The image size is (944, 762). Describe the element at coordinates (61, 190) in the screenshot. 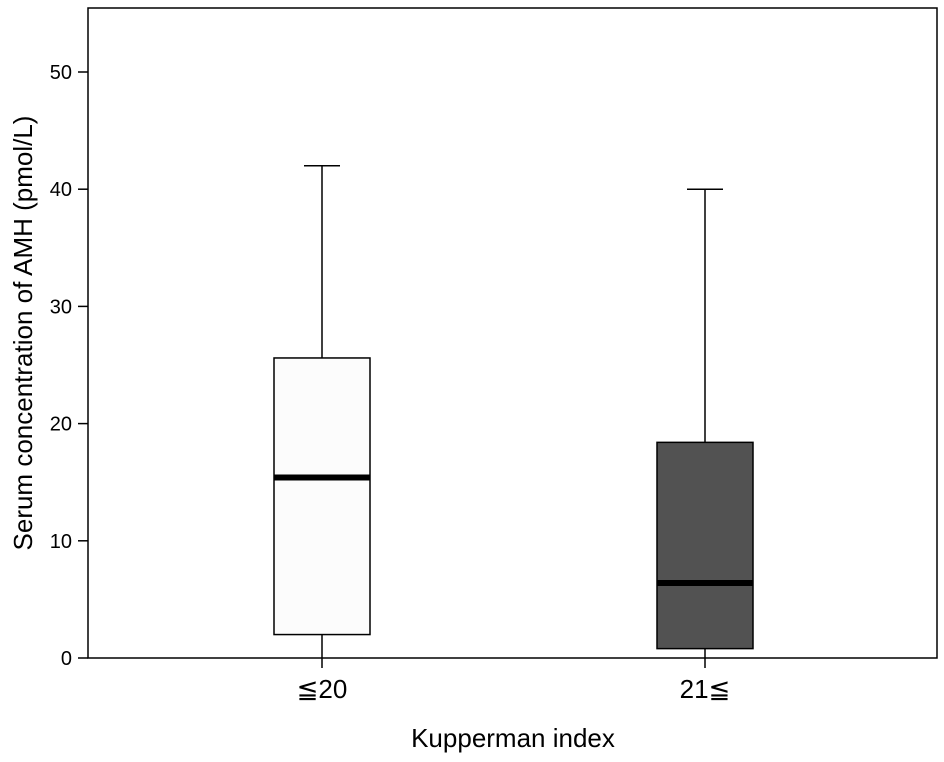

I see `y-tick-label: 40` at that location.